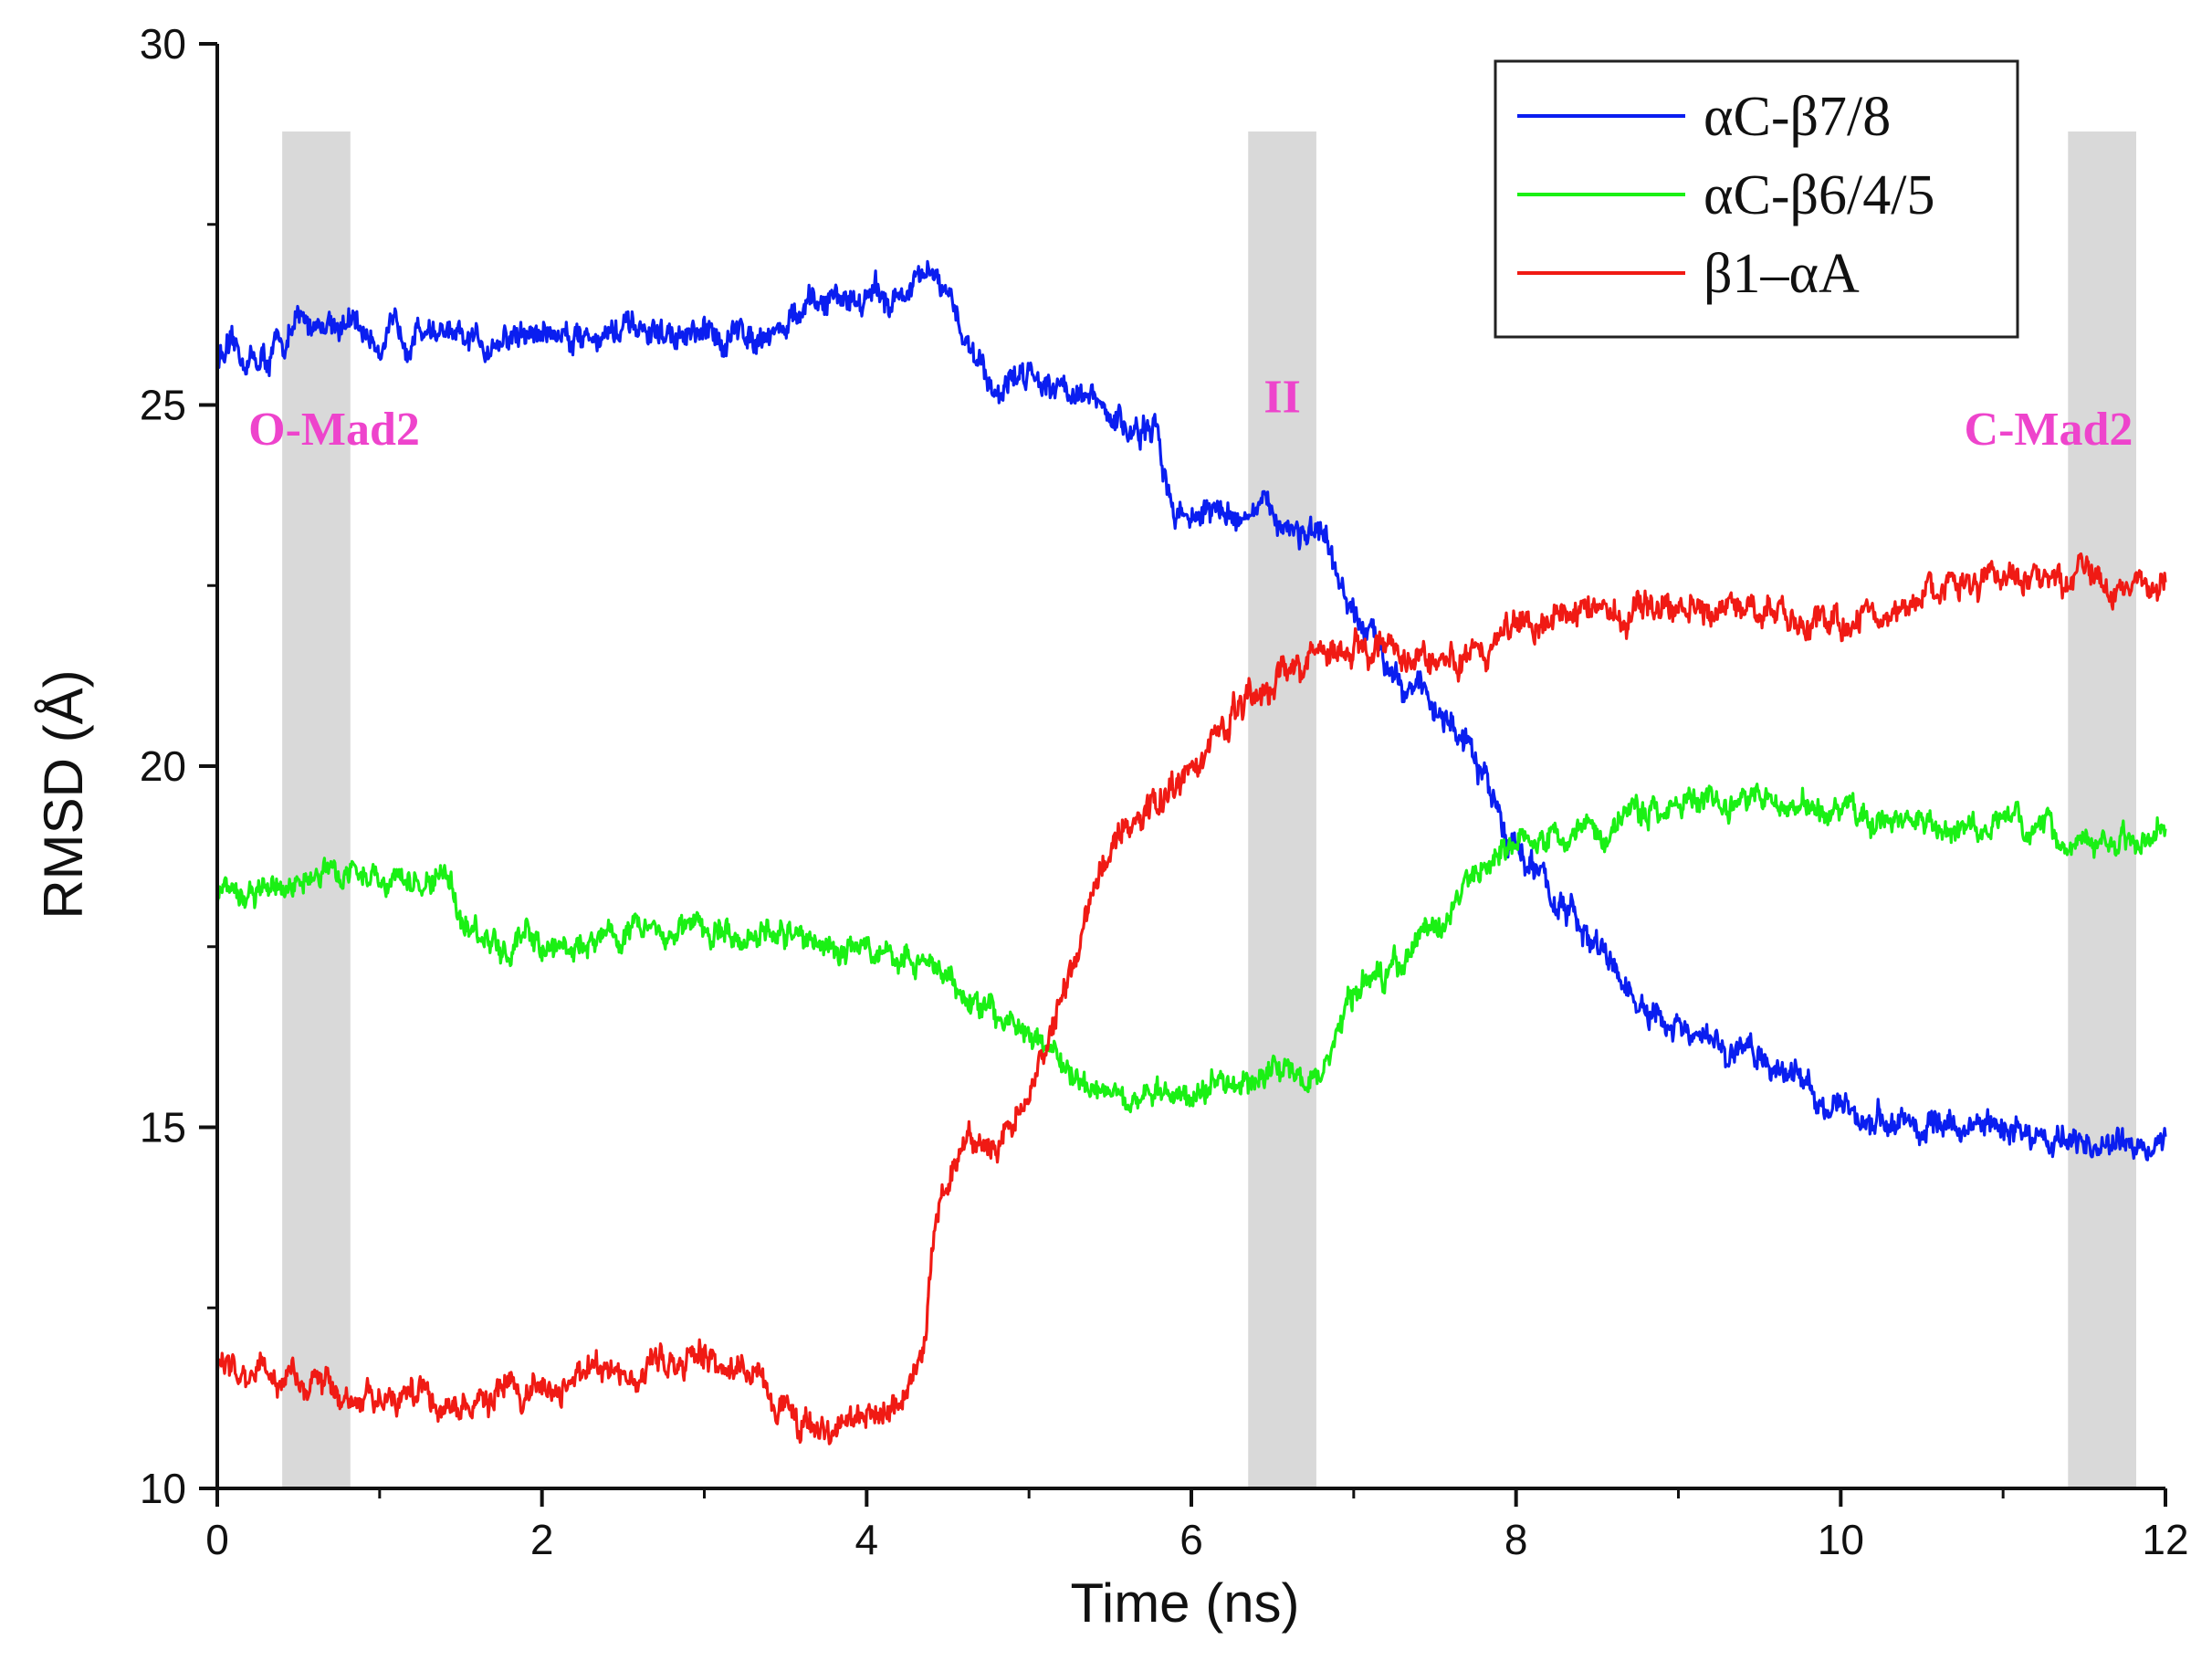 This screenshot has width=2212, height=1661. What do you see at coordinates (542, 1539) in the screenshot?
I see `x-tick-label: 2` at bounding box center [542, 1539].